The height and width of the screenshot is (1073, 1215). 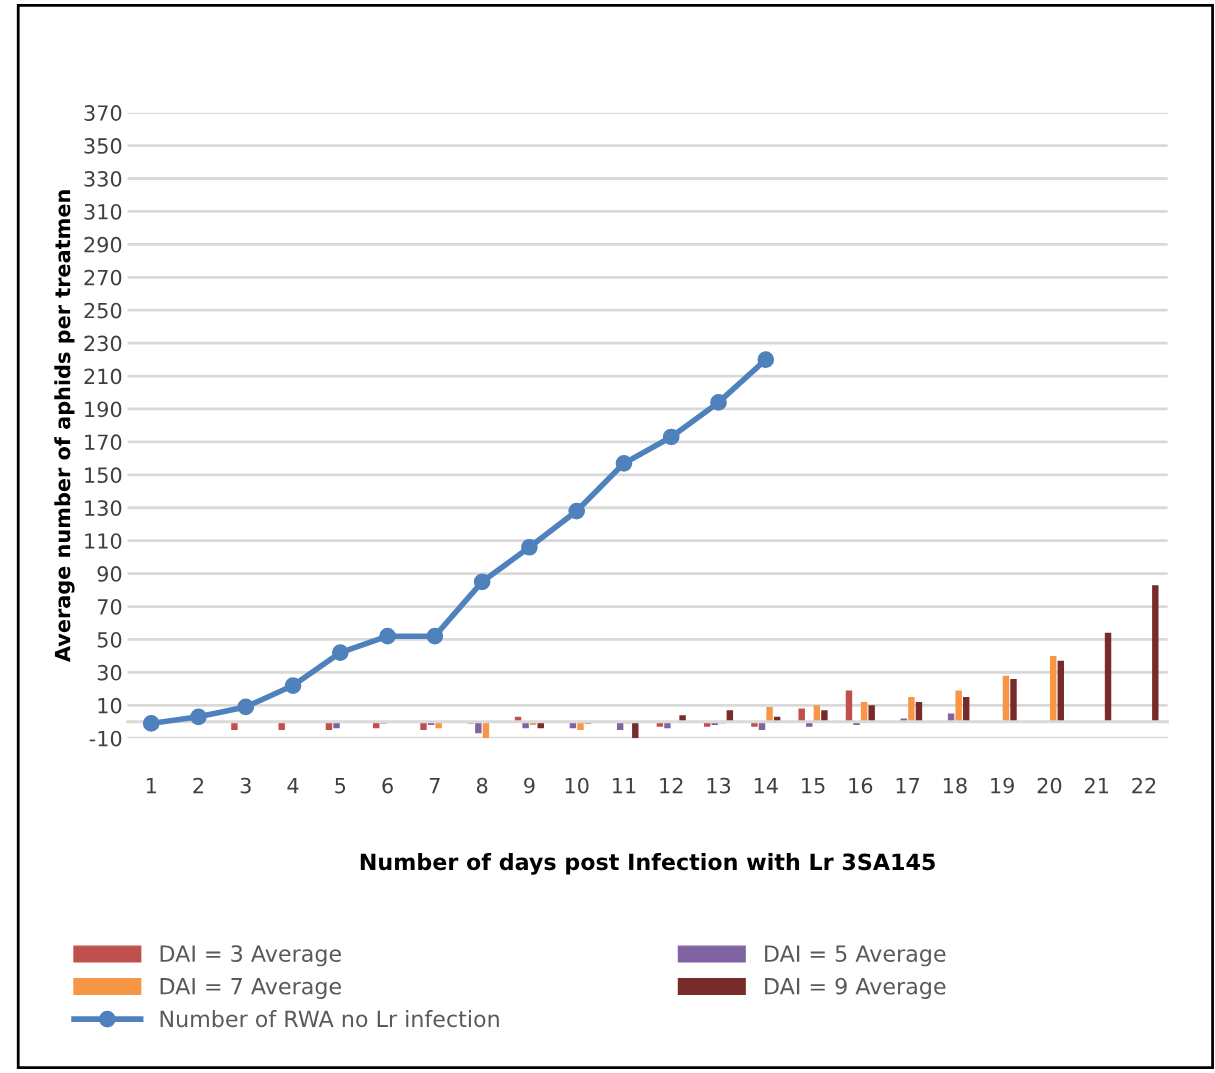 I want to click on y-tick-label: 150, so click(x=103, y=475).